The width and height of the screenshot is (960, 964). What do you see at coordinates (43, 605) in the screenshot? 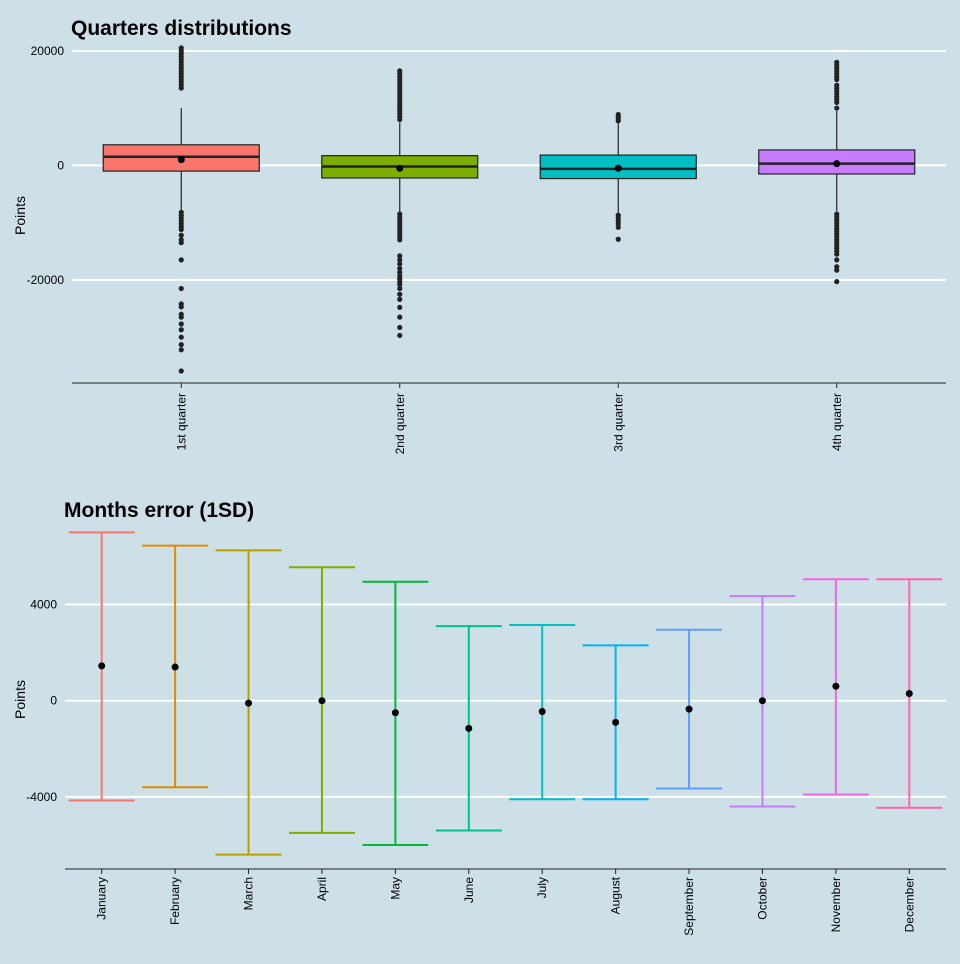
I see `chart2-ytick-label: 4000` at bounding box center [43, 605].